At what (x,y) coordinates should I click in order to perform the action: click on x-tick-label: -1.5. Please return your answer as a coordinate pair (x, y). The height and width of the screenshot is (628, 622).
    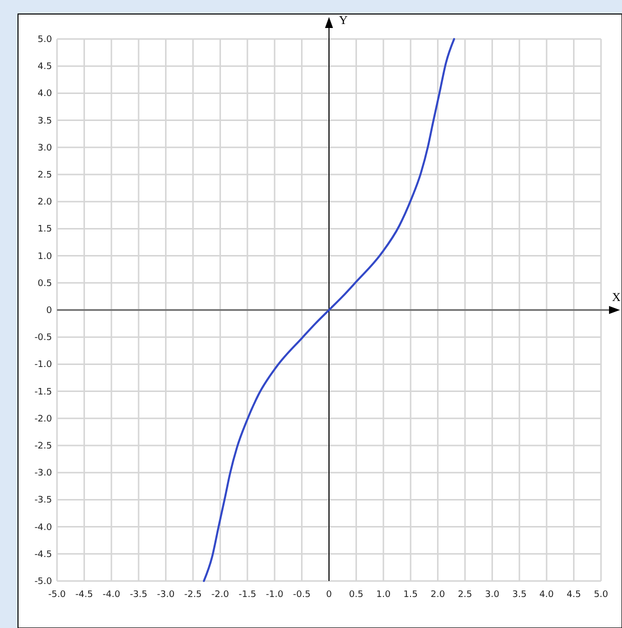
    Looking at the image, I should click on (247, 595).